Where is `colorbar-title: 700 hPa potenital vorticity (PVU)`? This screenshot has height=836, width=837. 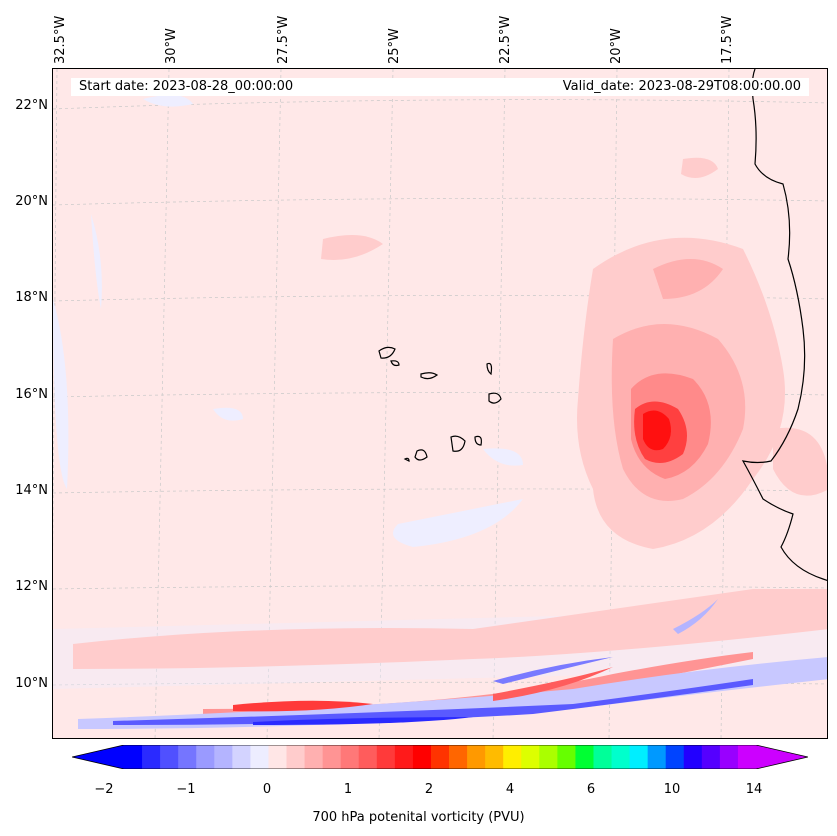 colorbar-title: 700 hPa potenital vorticity (PVU) is located at coordinates (418, 817).